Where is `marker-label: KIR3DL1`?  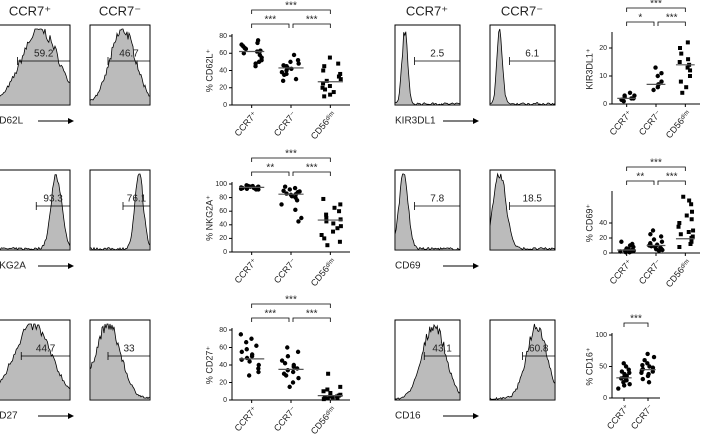
marker-label: KIR3DL1 is located at coordinates (415, 121).